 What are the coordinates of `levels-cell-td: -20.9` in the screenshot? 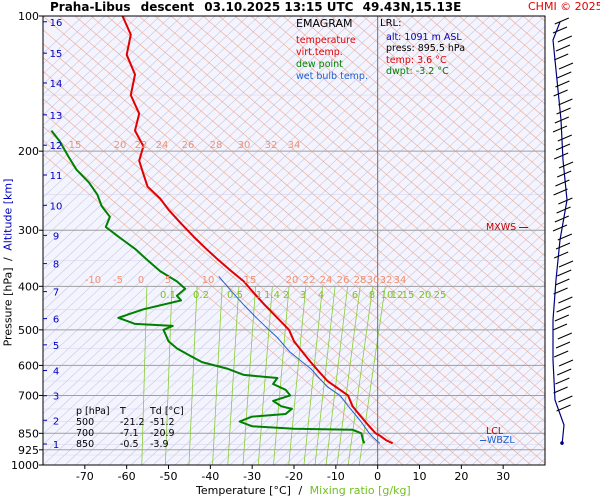 It's located at (162, 433).